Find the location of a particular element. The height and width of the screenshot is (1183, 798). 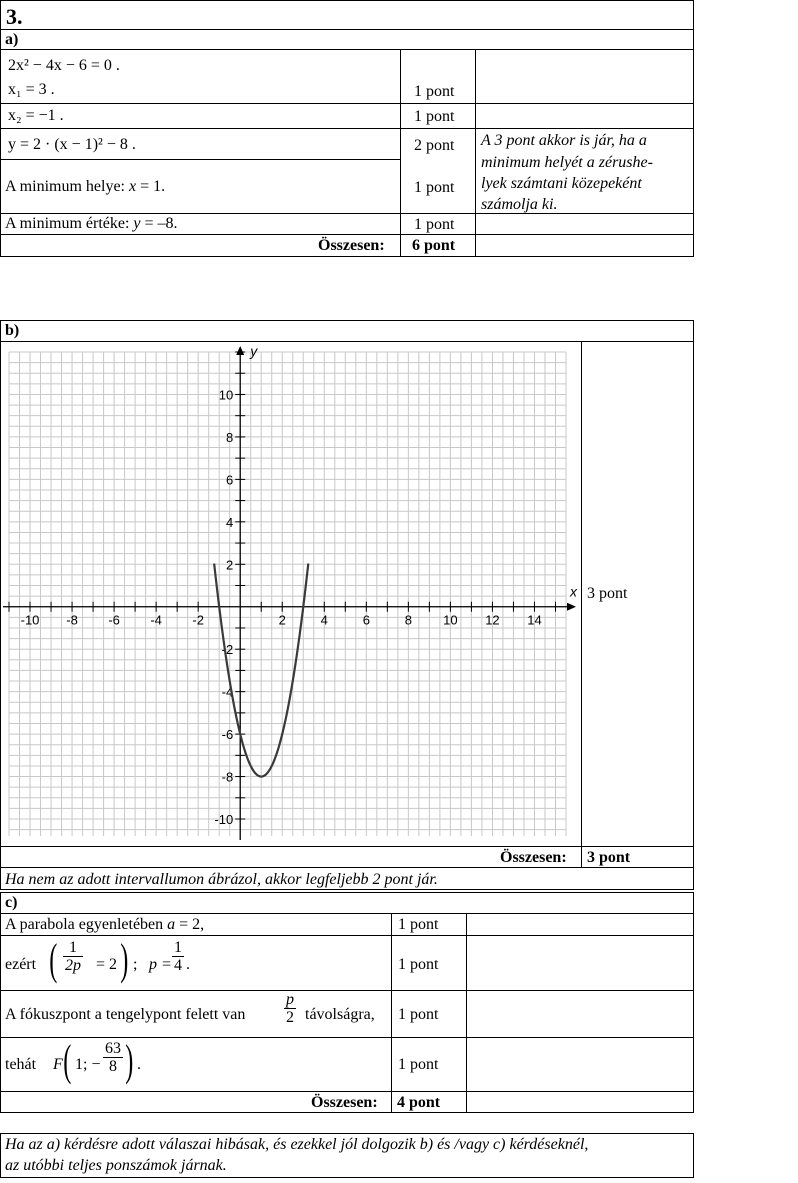

note-a-line2: minimum helyét a zérushe- is located at coordinates (567, 162).